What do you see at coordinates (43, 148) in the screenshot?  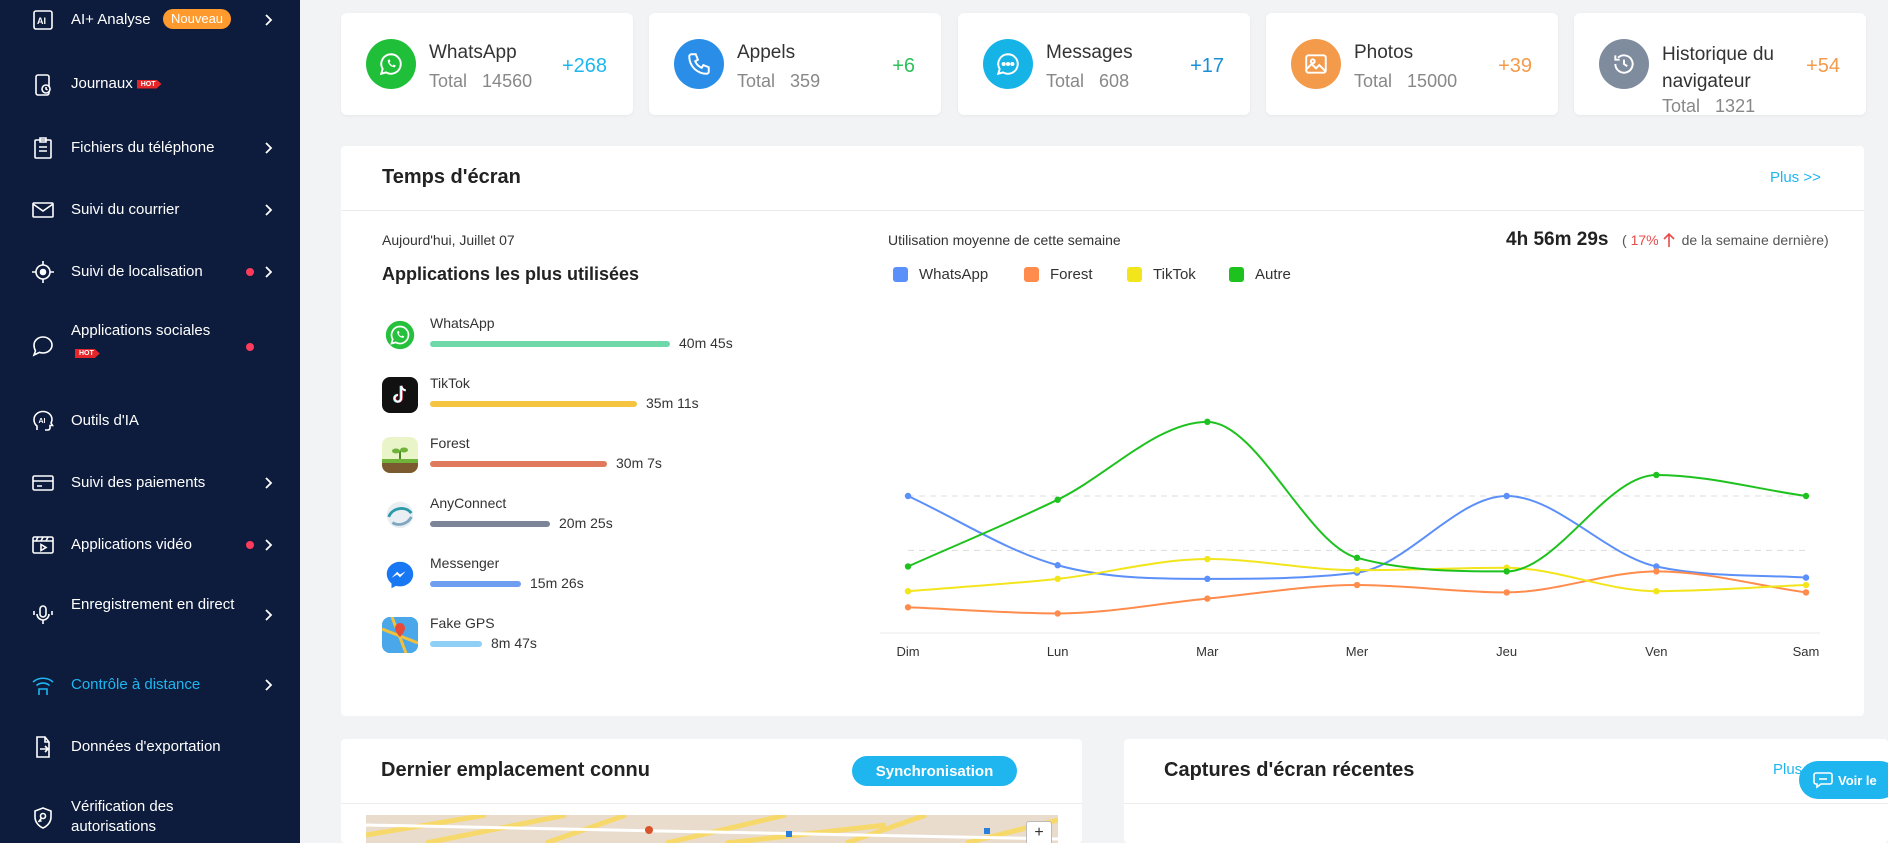 I see `clipboard-icon` at bounding box center [43, 148].